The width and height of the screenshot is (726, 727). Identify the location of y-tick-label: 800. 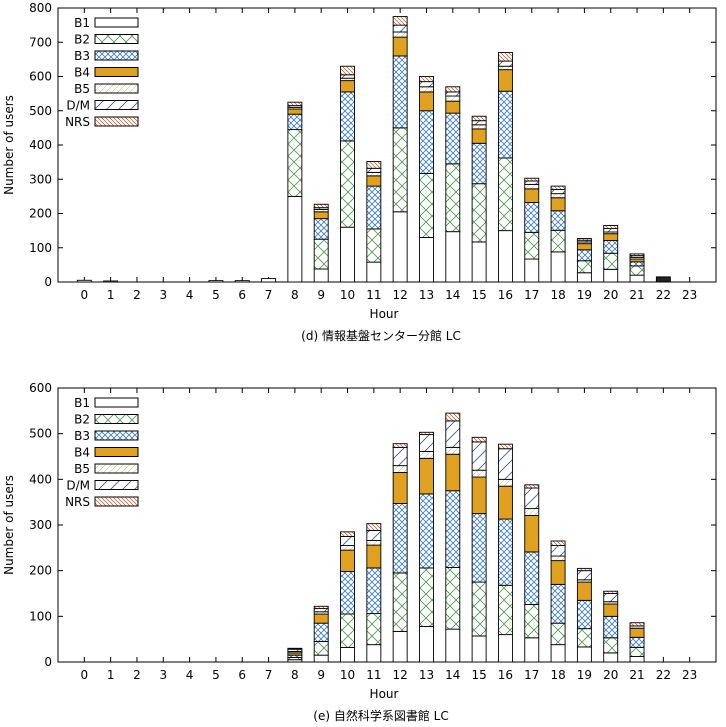
(40, 8).